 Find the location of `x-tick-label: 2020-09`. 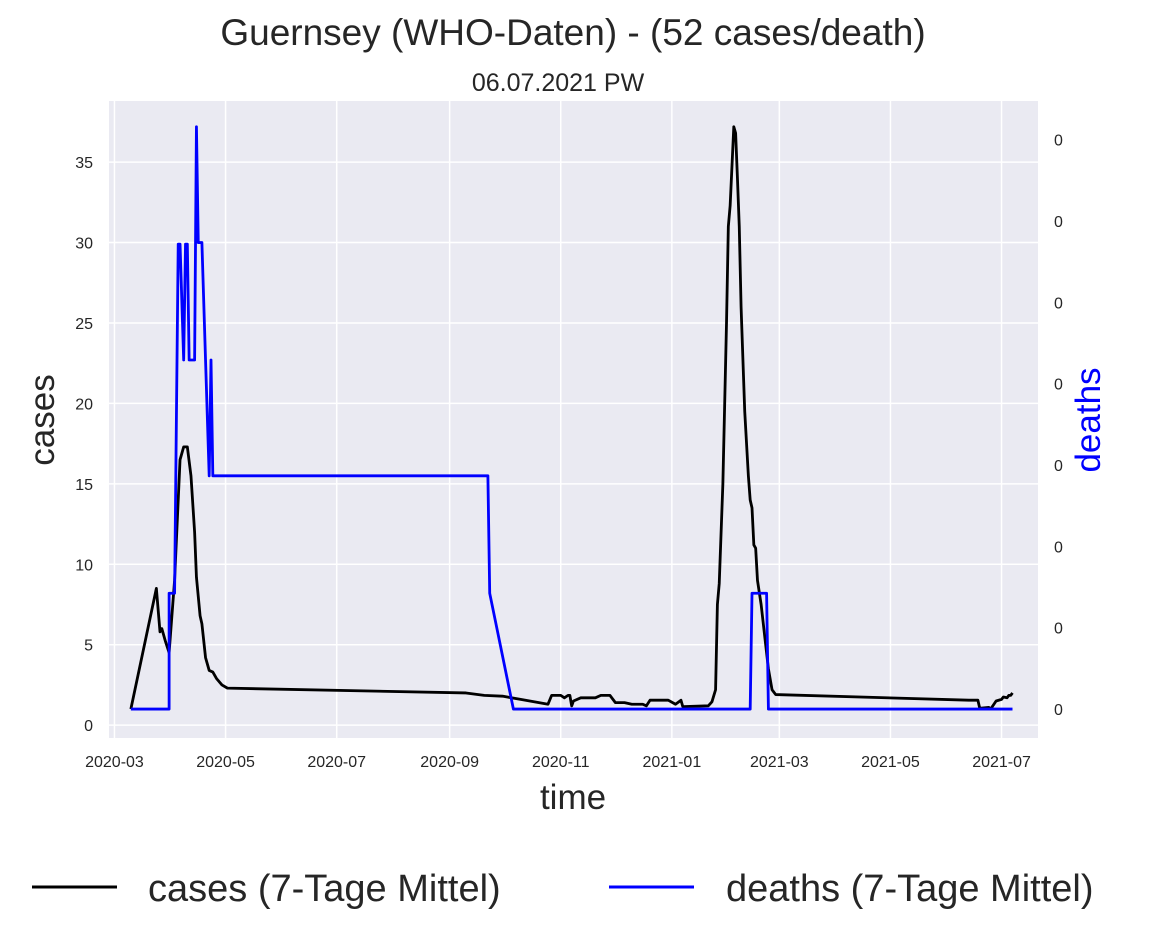

x-tick-label: 2020-09 is located at coordinates (449, 762).